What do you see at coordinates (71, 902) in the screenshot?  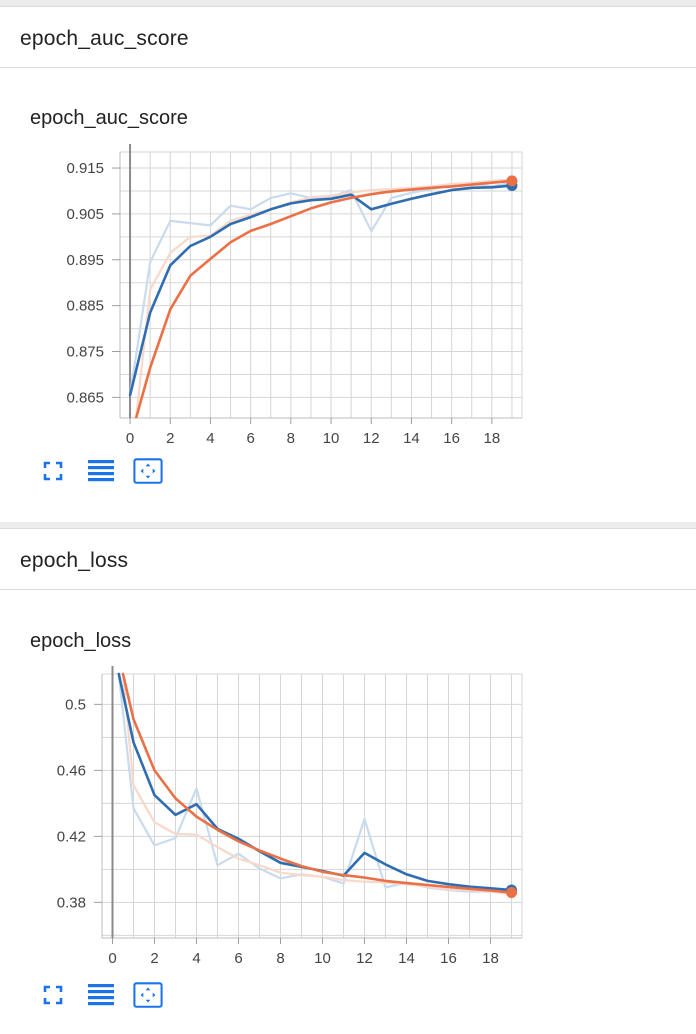 I see `y-tick-label: 0.38` at bounding box center [71, 902].